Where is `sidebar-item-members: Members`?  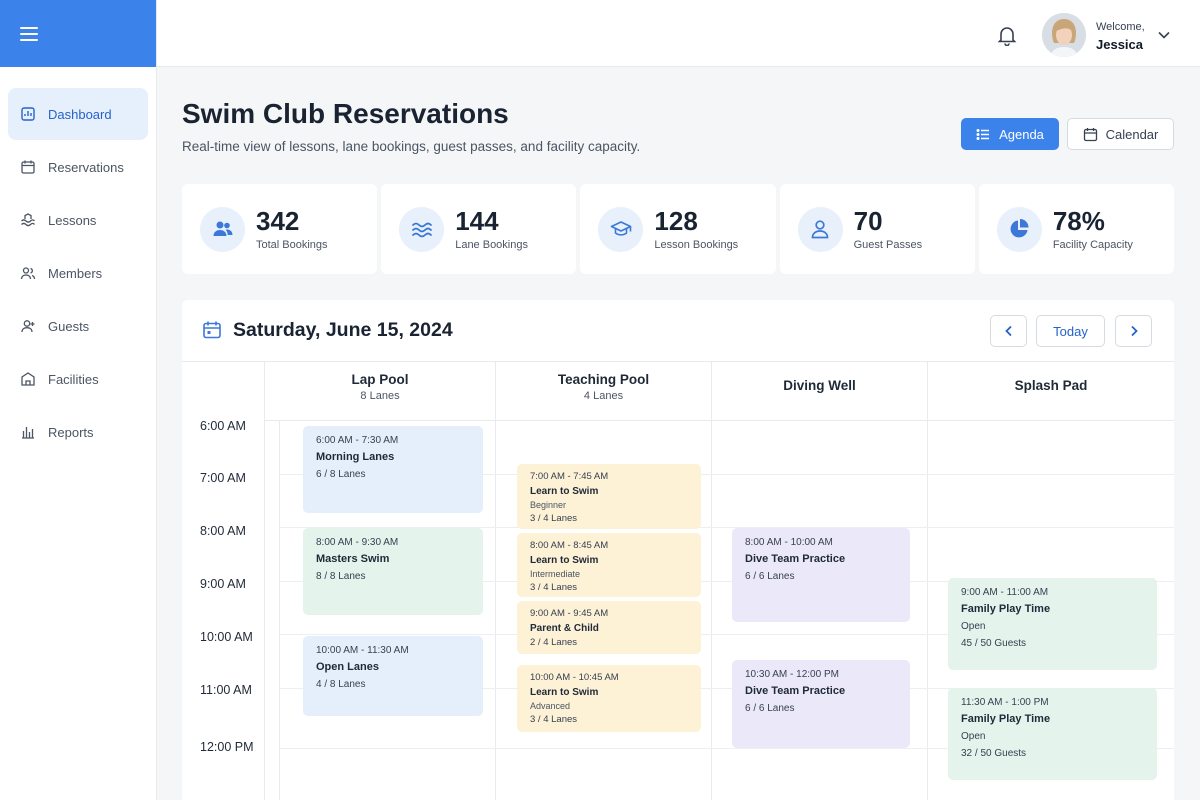 sidebar-item-members: Members is located at coordinates (78, 273).